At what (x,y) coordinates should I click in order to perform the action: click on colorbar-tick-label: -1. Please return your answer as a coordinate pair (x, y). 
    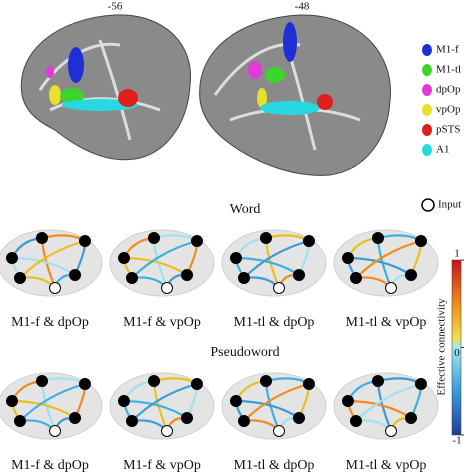
    Looking at the image, I should click on (456, 441).